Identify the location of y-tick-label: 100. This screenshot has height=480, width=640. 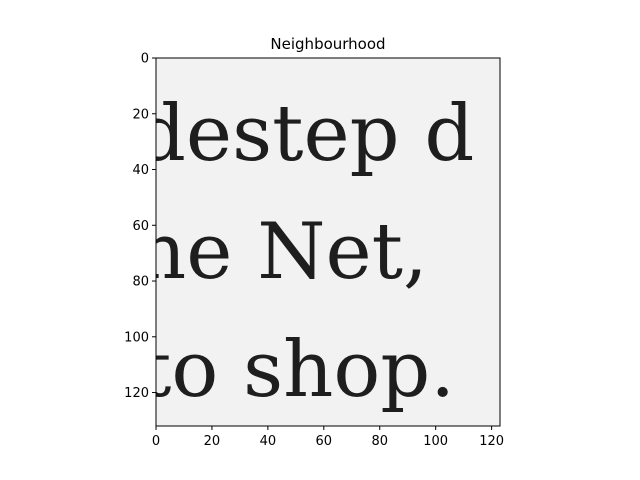
(136, 337).